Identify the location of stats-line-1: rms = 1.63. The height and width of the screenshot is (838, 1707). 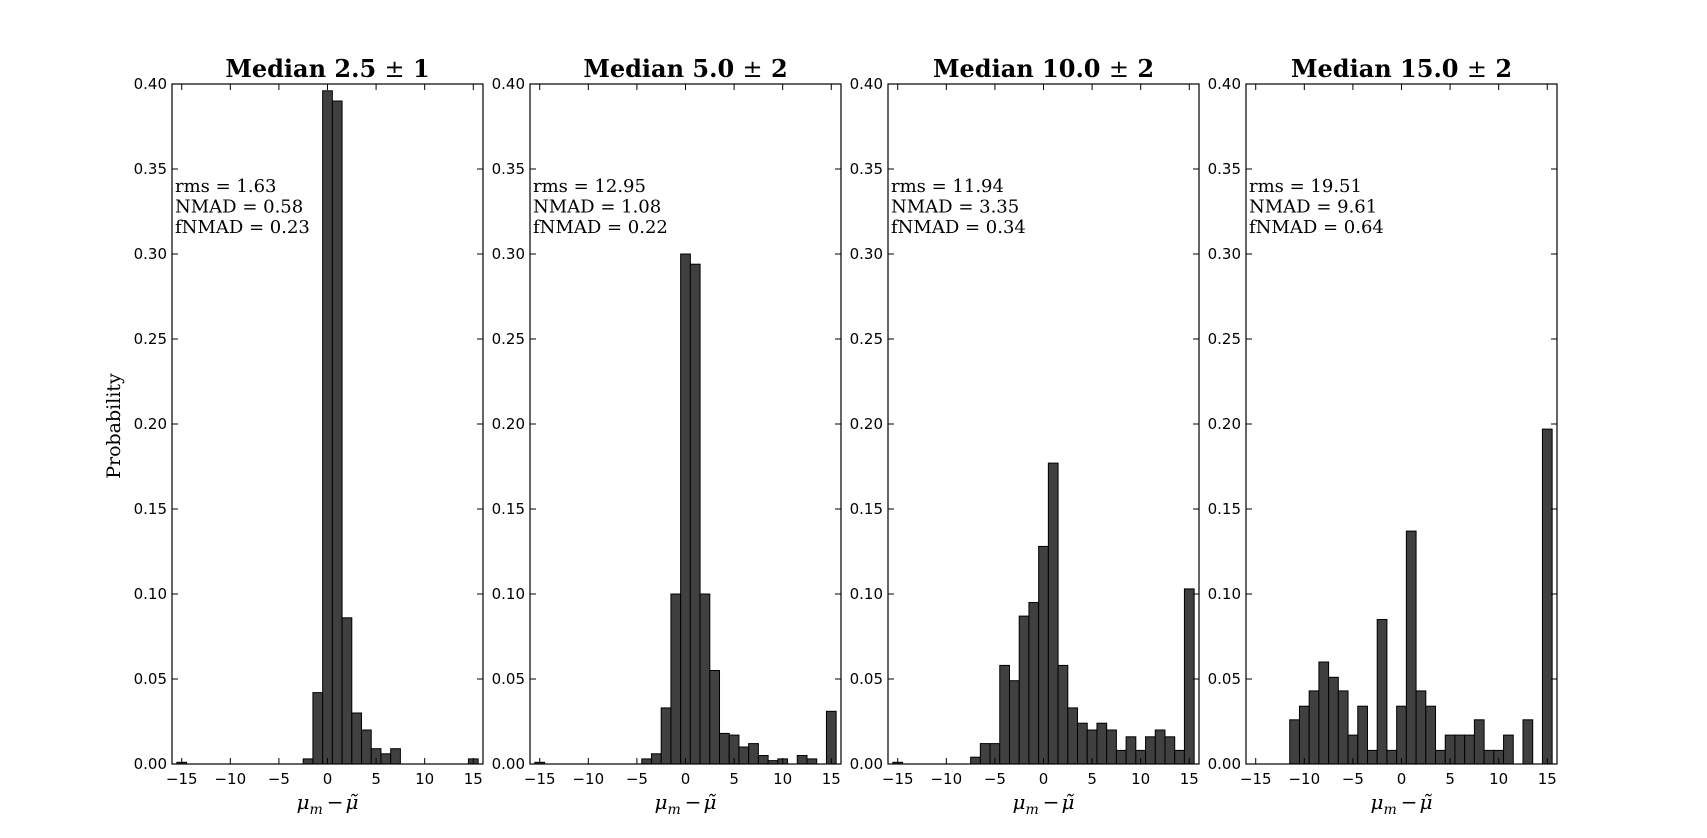
(226, 186).